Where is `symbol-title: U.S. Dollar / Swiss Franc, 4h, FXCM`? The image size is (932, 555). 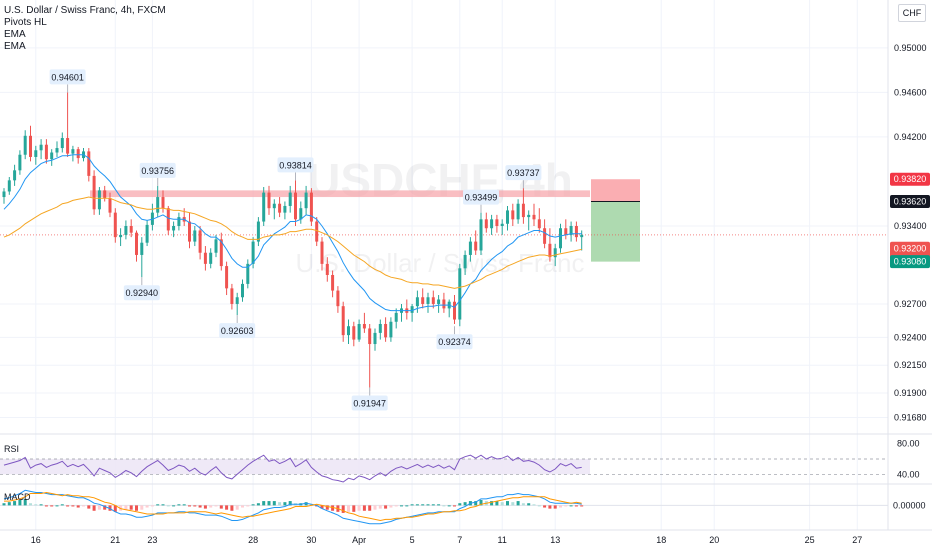
symbol-title: U.S. Dollar / Swiss Franc, 4h, FXCM is located at coordinates (85, 10).